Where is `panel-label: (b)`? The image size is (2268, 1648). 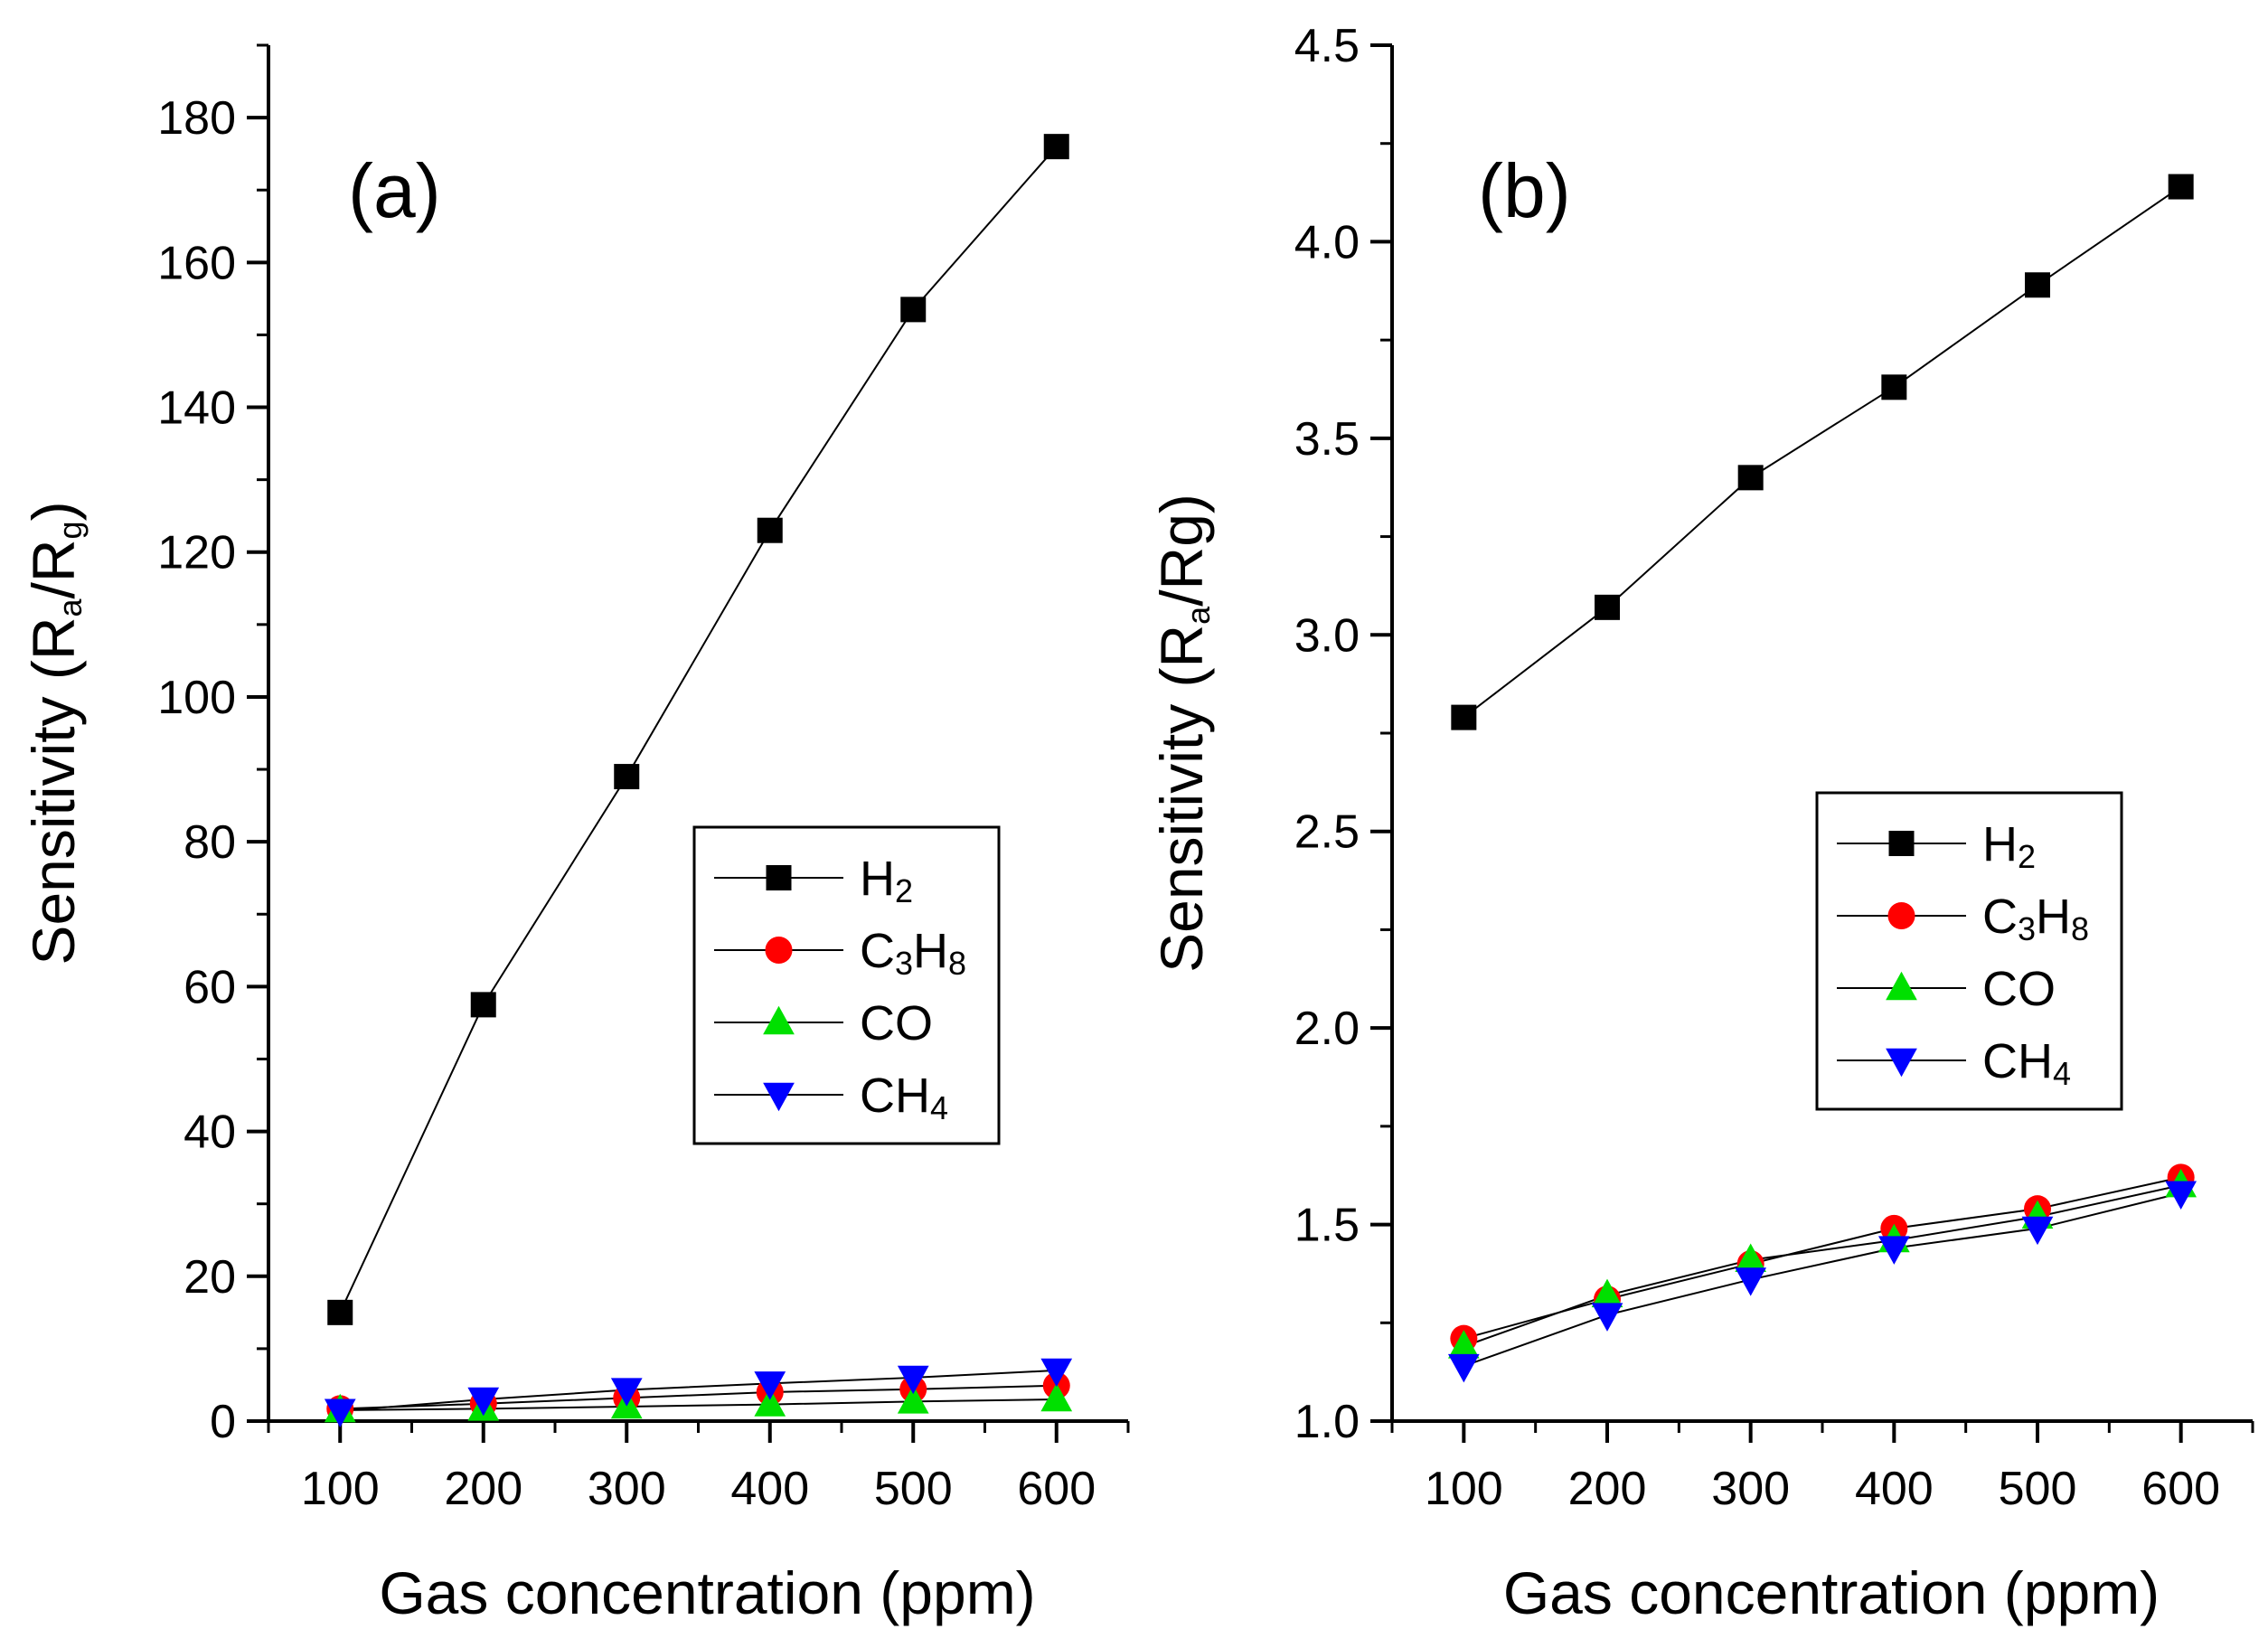
panel-label: (b) is located at coordinates (1525, 190).